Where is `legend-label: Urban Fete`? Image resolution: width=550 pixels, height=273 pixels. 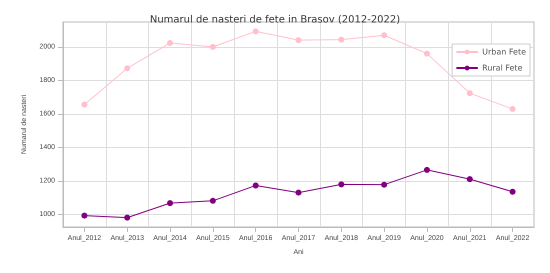 legend-label: Urban Fete is located at coordinates (504, 52).